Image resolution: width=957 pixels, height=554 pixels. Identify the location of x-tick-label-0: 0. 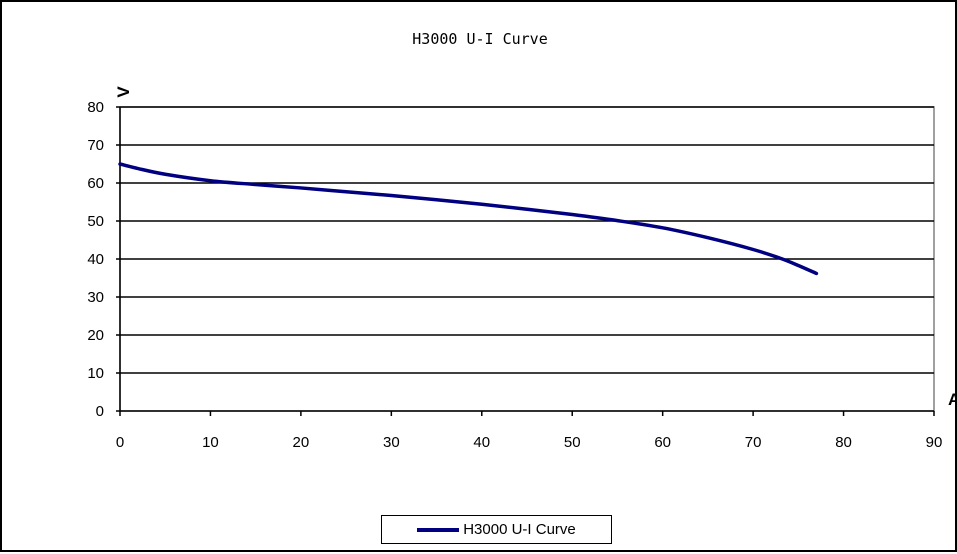
(120, 442).